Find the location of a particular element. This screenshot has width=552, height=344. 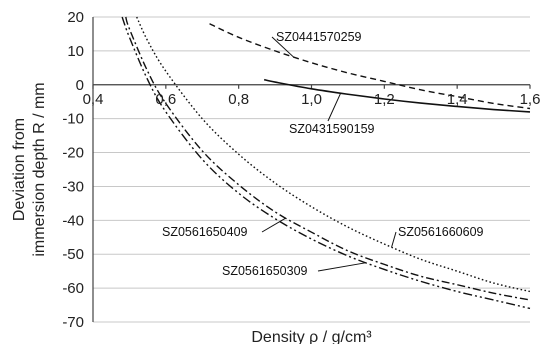

y-tick-label: -60 is located at coordinates (73, 288).